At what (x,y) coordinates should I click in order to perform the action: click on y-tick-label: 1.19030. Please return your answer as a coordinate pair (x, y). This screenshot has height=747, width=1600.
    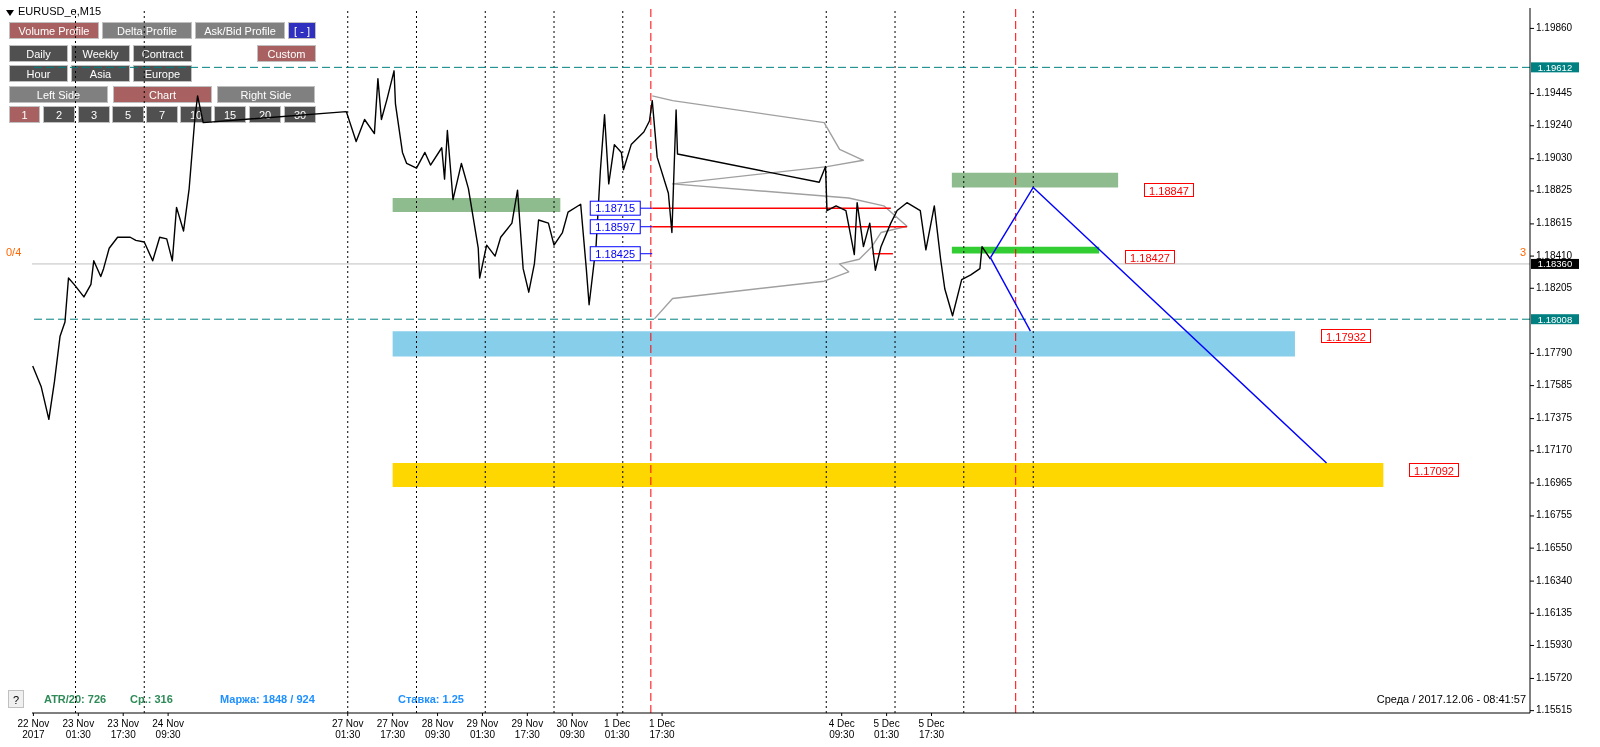
    Looking at the image, I should click on (1554, 158).